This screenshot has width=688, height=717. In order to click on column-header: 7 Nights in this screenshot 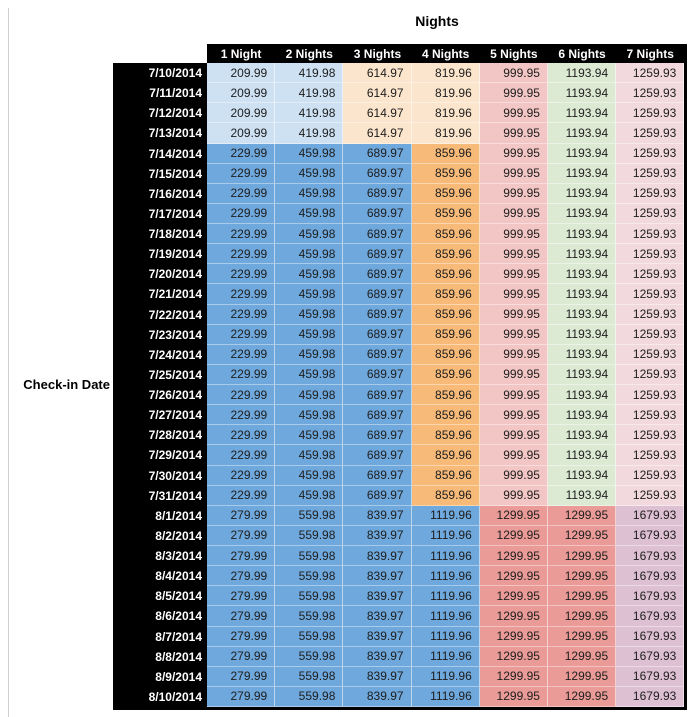, I will do `click(650, 53)`.